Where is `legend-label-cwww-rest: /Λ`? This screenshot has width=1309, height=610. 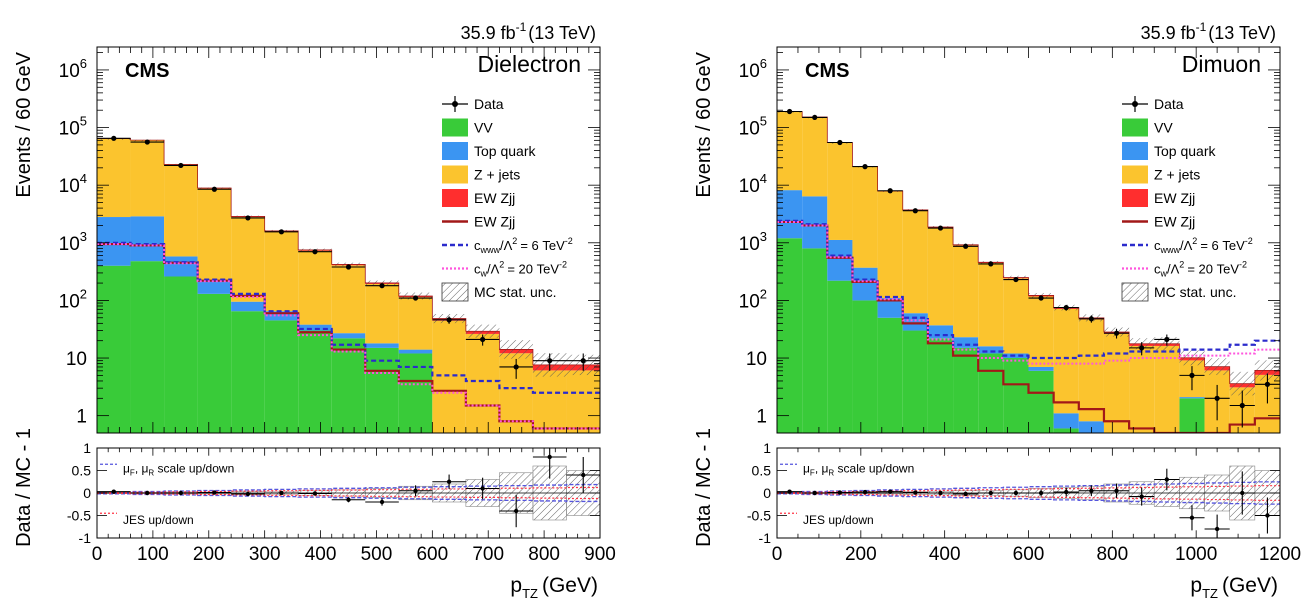 legend-label-cwww-rest: /Λ is located at coordinates (1186, 245).